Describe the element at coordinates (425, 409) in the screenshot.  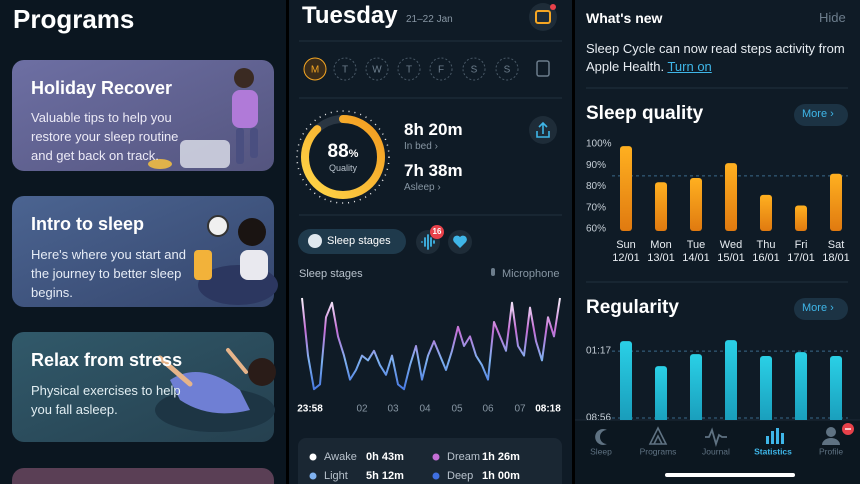
I see `x-tick-label: 04` at that location.